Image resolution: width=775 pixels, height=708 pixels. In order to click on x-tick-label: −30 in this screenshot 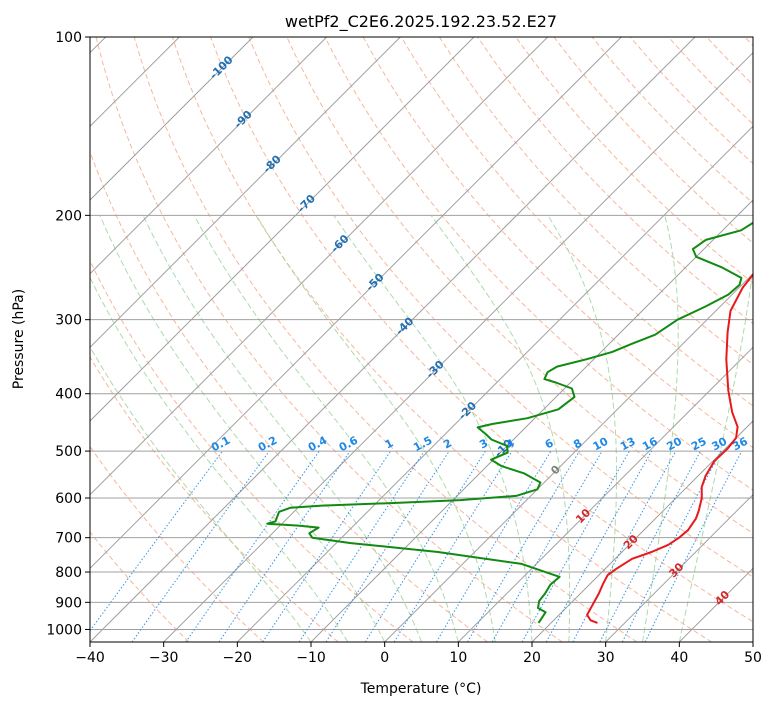, I will do `click(164, 658)`.